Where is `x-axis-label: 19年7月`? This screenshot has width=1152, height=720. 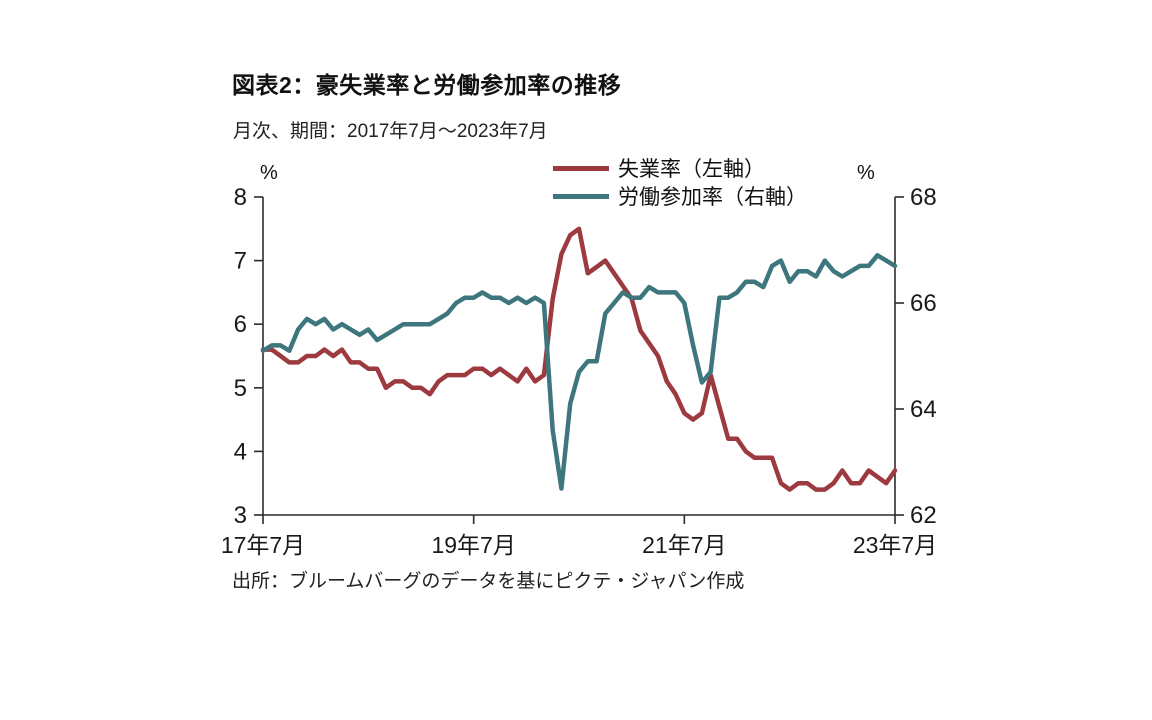
x-axis-label: 19年7月 is located at coordinates (473, 545).